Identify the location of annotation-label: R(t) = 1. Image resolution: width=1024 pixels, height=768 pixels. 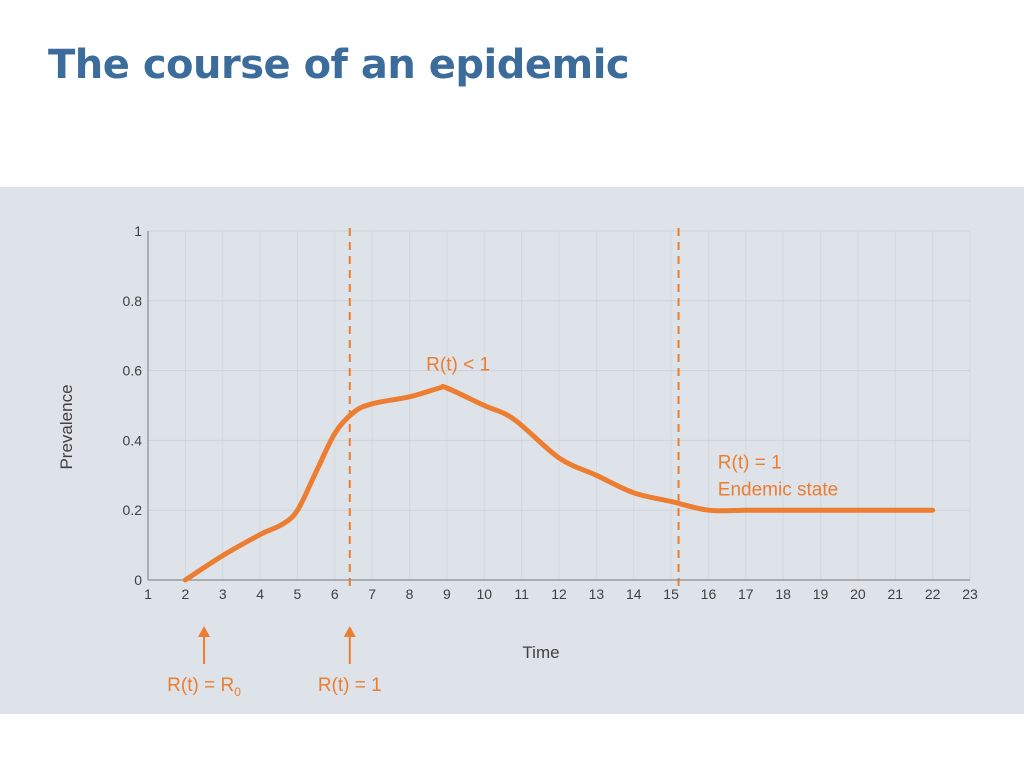
(750, 462).